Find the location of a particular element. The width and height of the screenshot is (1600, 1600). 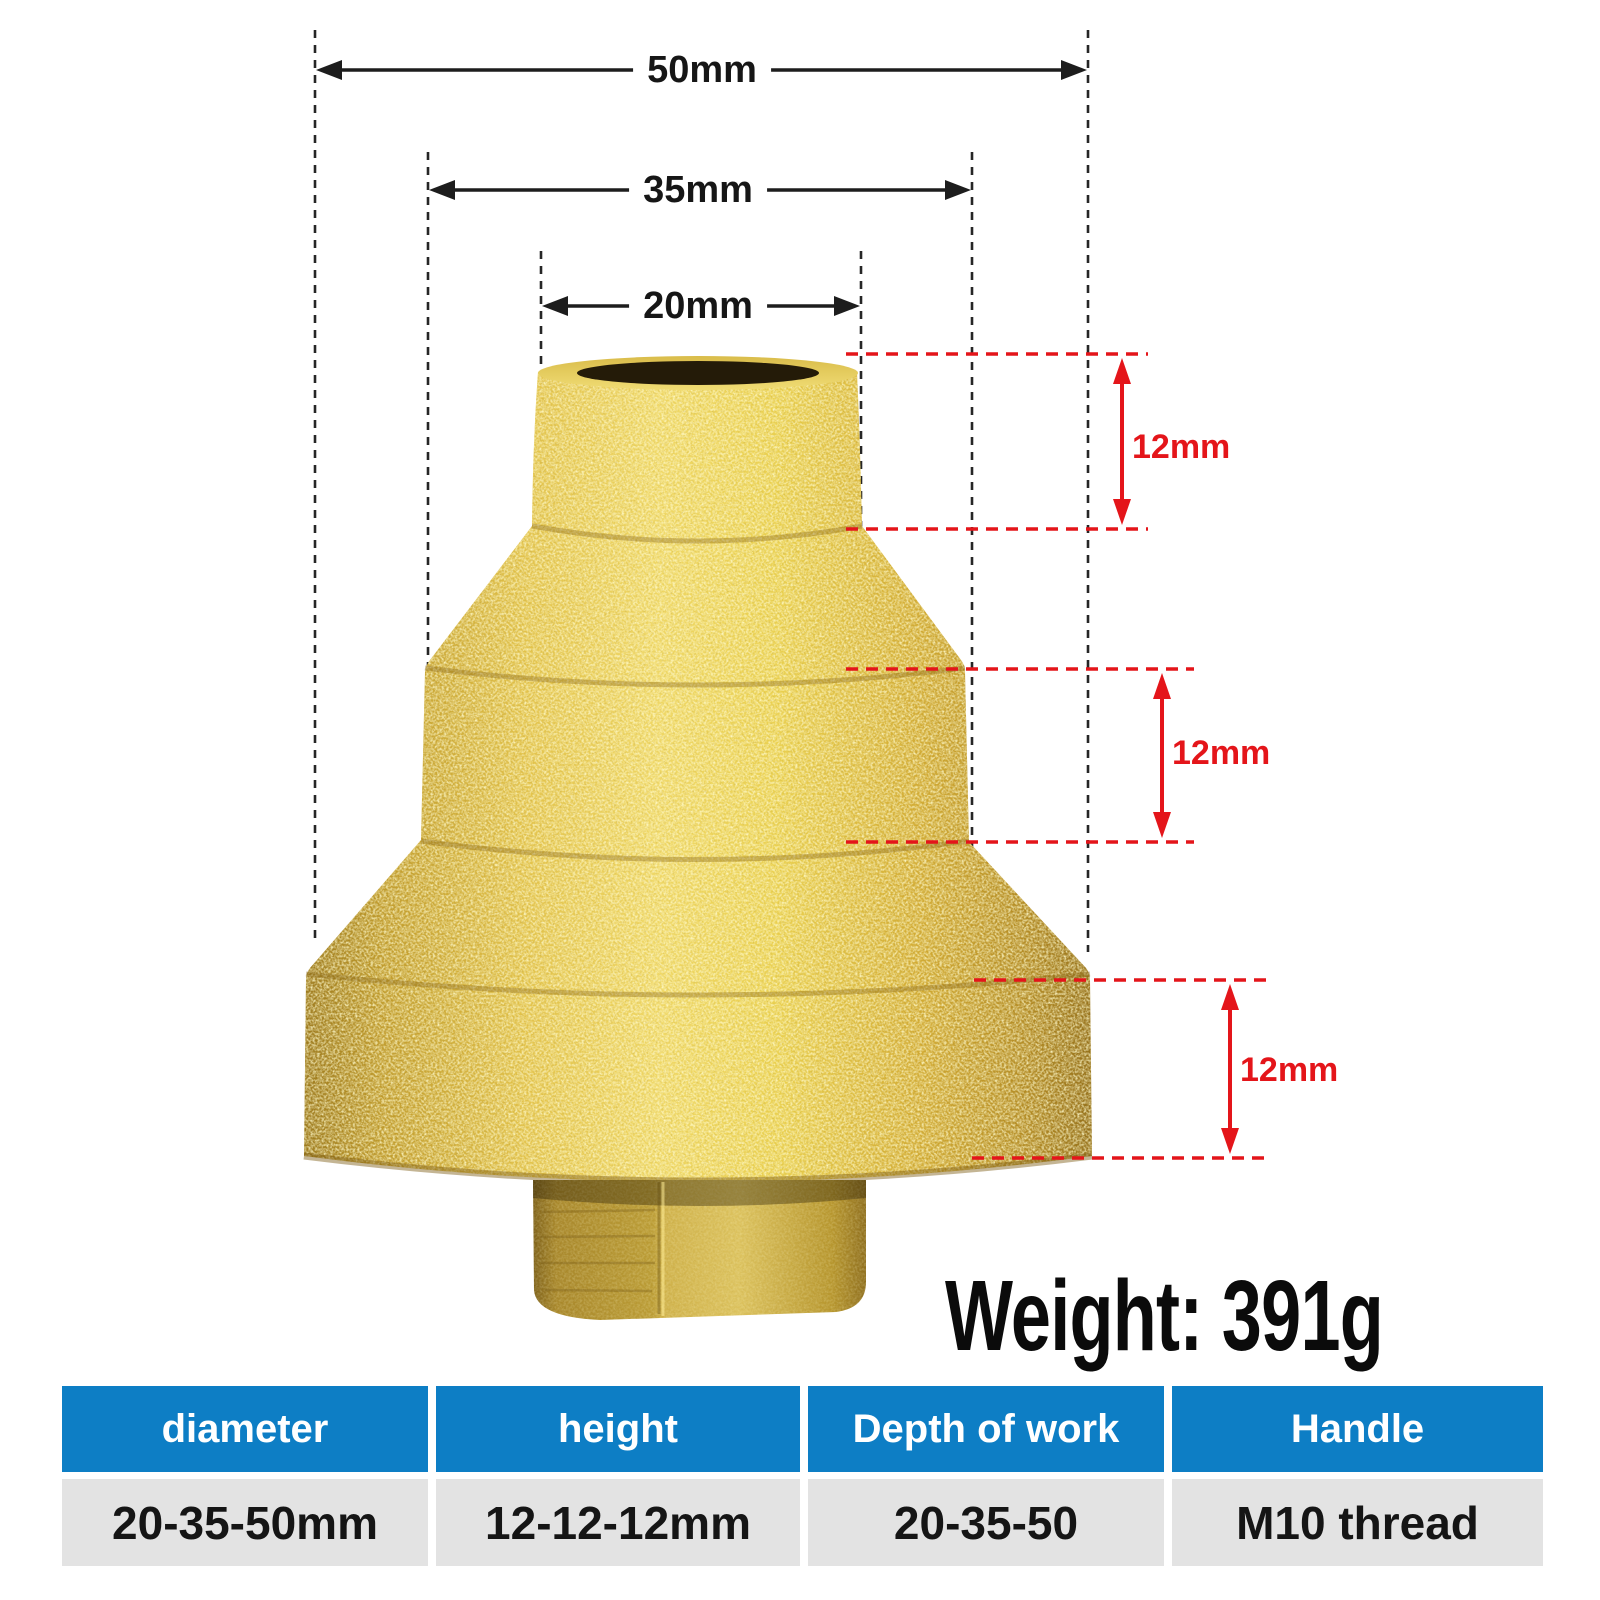

weight-text: Weight: 391g is located at coordinates (1164, 1316).